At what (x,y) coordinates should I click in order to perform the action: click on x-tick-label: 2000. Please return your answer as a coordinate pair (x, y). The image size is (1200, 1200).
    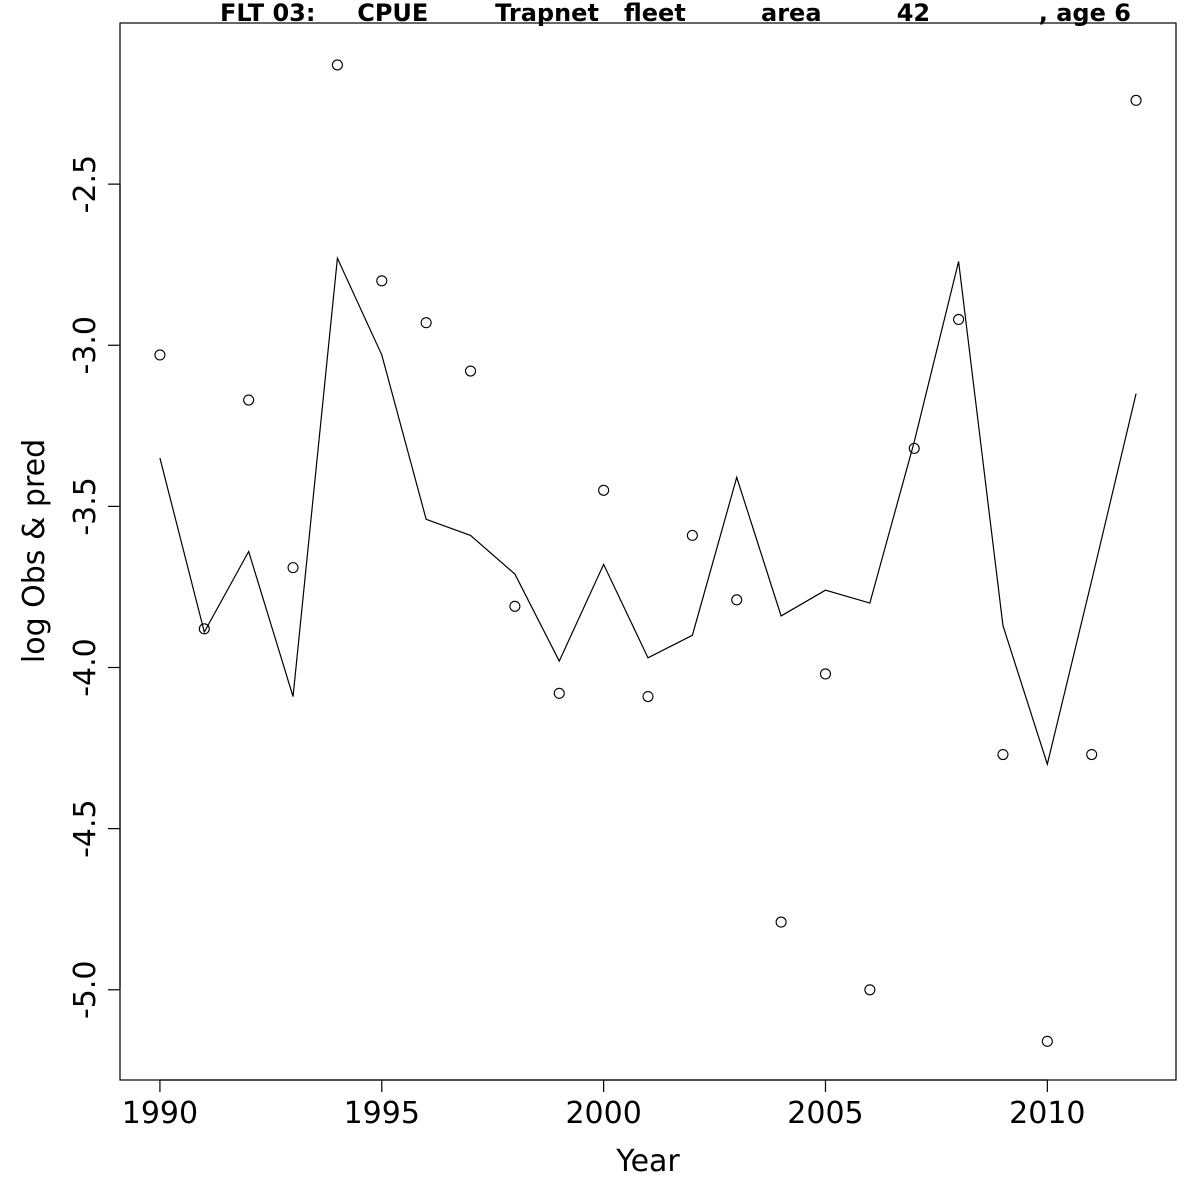
    Looking at the image, I should click on (603, 1113).